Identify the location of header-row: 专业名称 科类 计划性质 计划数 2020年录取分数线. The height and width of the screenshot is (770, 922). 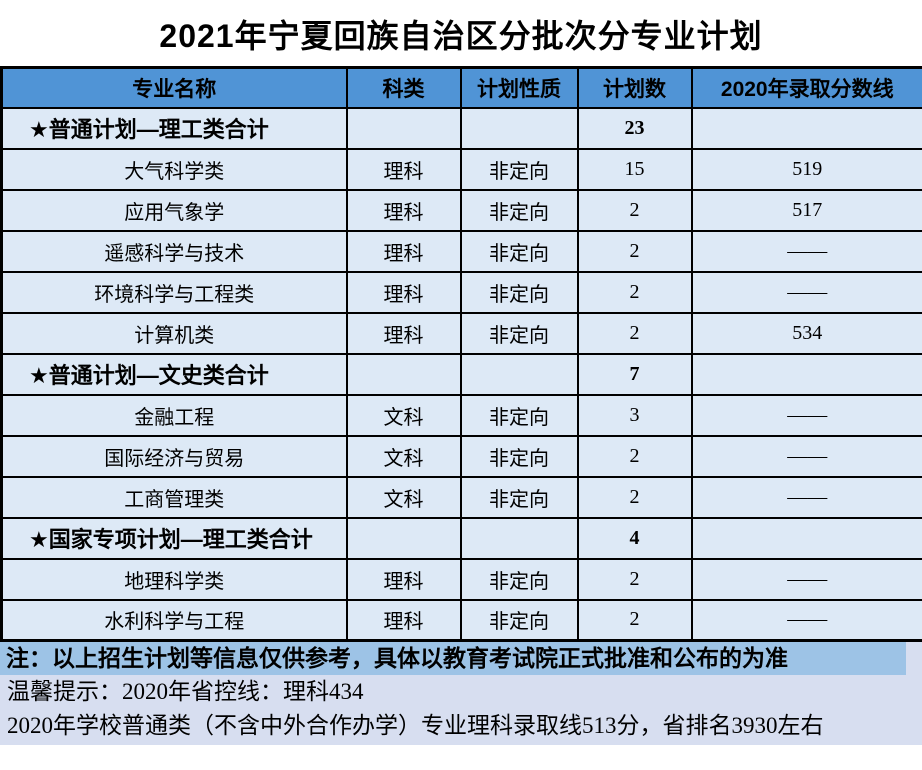
(461, 87).